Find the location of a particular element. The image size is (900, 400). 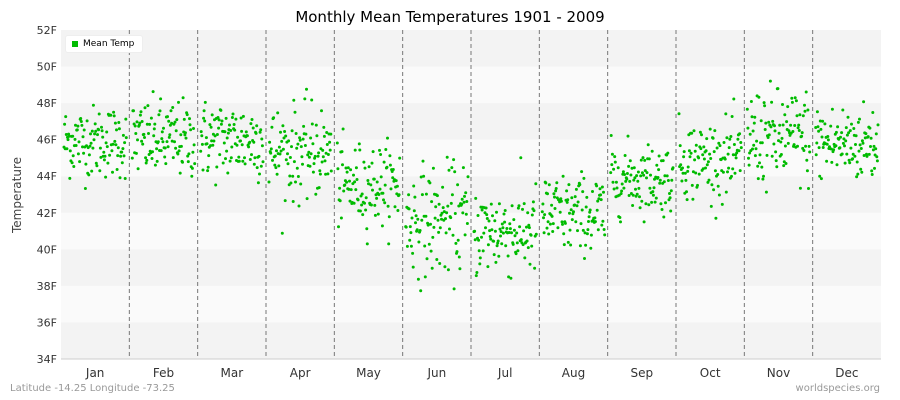

x-tick-label: Aug is located at coordinates (573, 373).